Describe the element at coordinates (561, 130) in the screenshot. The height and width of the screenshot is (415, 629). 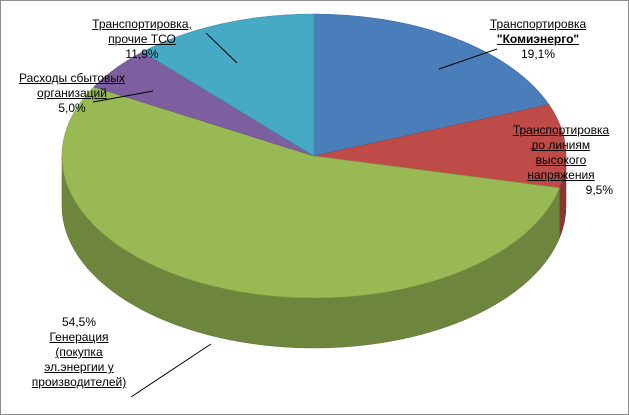
I see `label-high-voltage-line1: Транспортировка` at that location.